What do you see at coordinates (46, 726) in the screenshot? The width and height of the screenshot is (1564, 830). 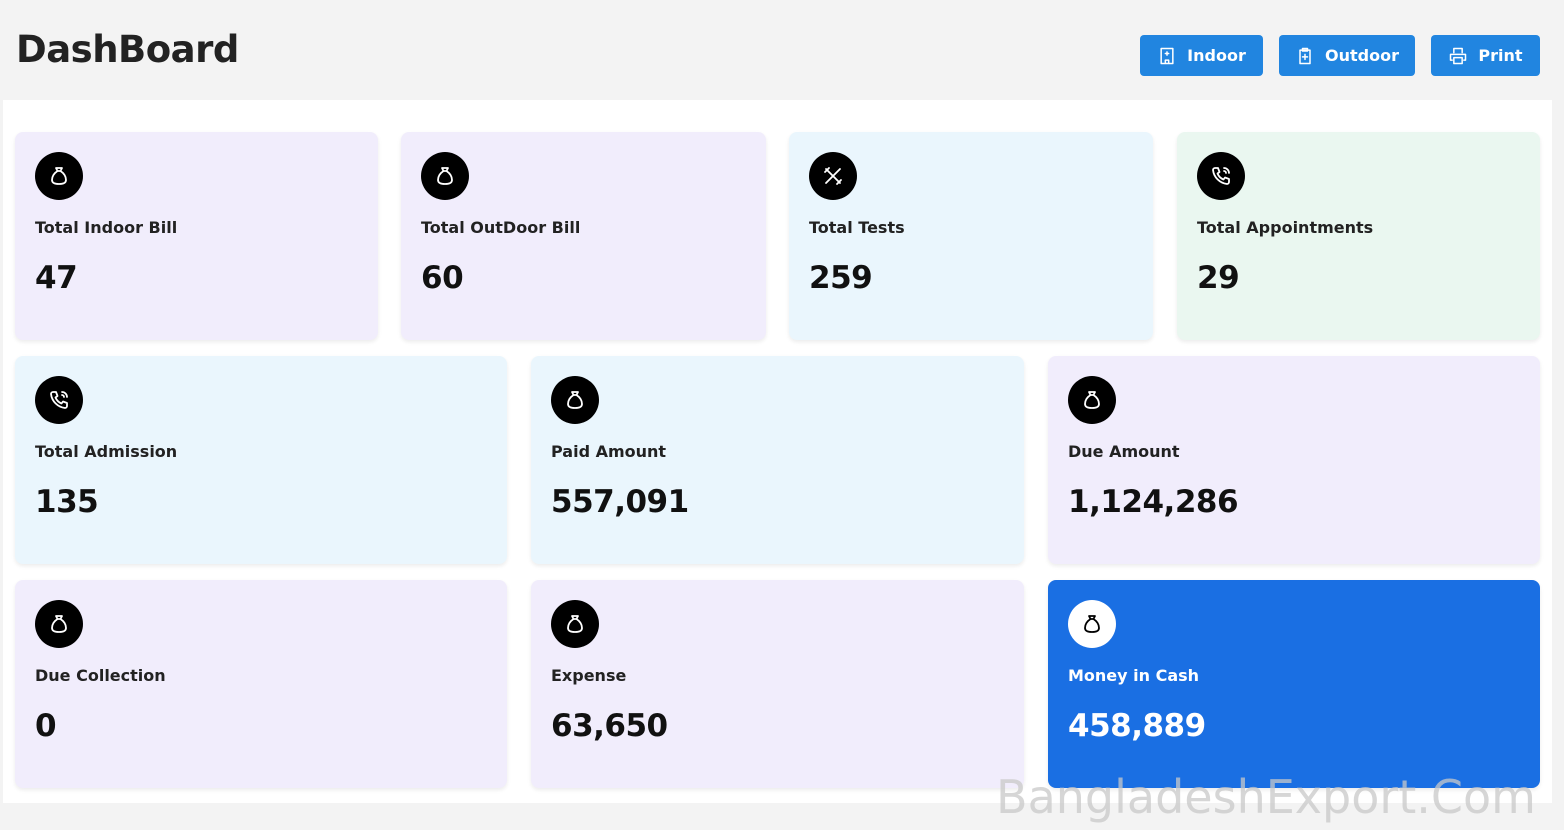 I see `card-value: 0` at bounding box center [46, 726].